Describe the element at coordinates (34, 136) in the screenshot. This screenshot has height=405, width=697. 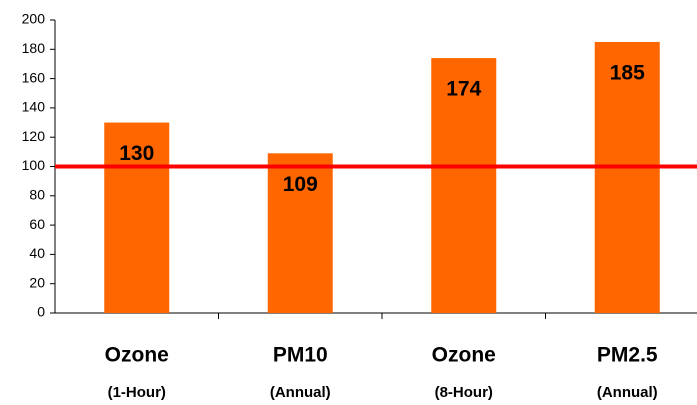
I see `y-tick-label: 120` at that location.